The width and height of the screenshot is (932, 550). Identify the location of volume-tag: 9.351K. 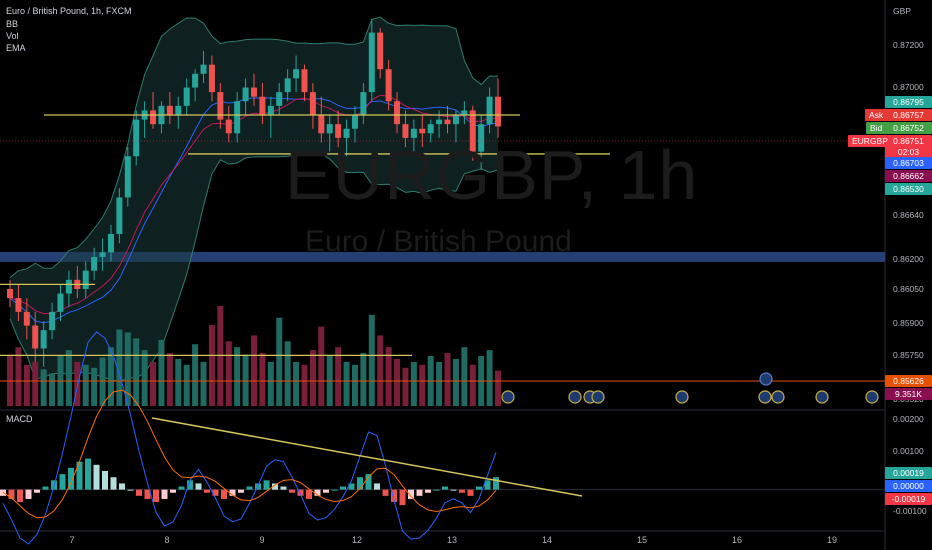
(908, 394).